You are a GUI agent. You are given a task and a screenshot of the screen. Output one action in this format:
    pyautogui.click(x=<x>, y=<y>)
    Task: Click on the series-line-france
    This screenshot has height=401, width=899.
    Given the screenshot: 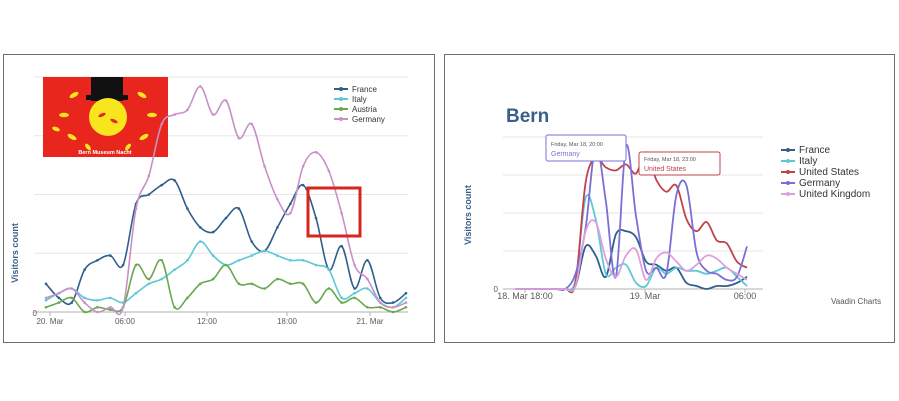 What is the action you would take?
    pyautogui.click(x=631, y=259)
    